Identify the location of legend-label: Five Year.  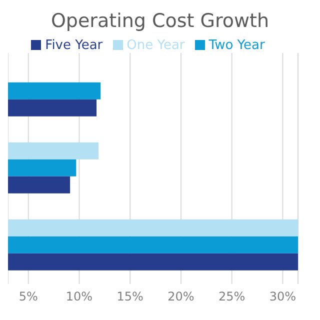
(74, 45).